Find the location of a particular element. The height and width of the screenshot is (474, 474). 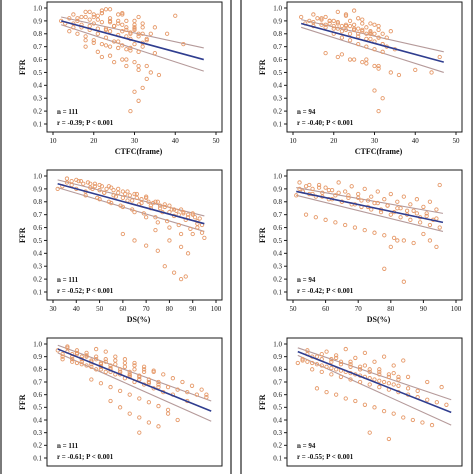

correlation-annotation: r = -0.61; P < 0.001 is located at coordinates (85, 457).